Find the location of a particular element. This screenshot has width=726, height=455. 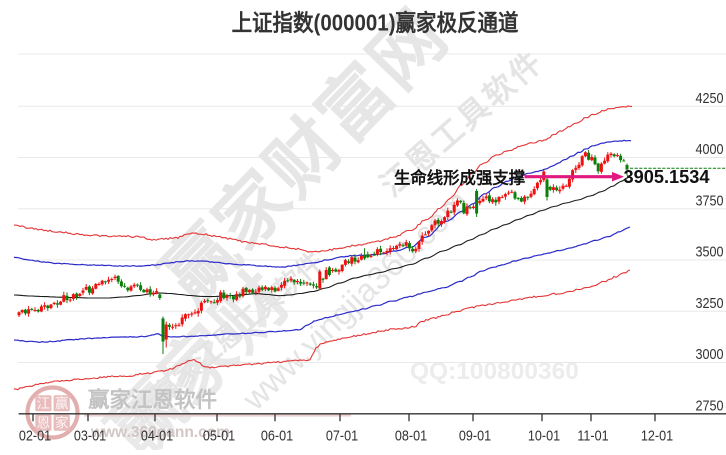

svg-text: 4250 is located at coordinates (709, 98).